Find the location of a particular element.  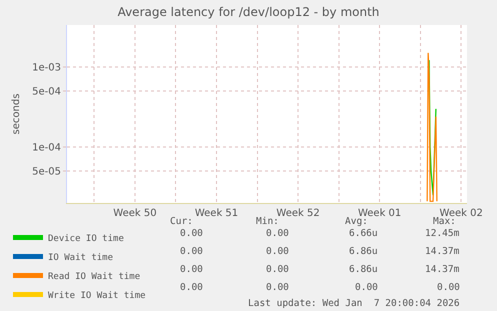

y-tick-label: 5e-05 is located at coordinates (46, 172).